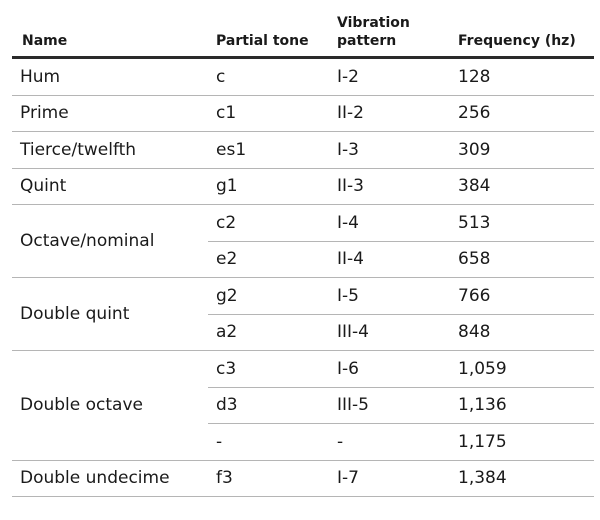  Describe the element at coordinates (389, 260) in the screenshot. I see `cell-vibration-pattern: II-4` at that location.